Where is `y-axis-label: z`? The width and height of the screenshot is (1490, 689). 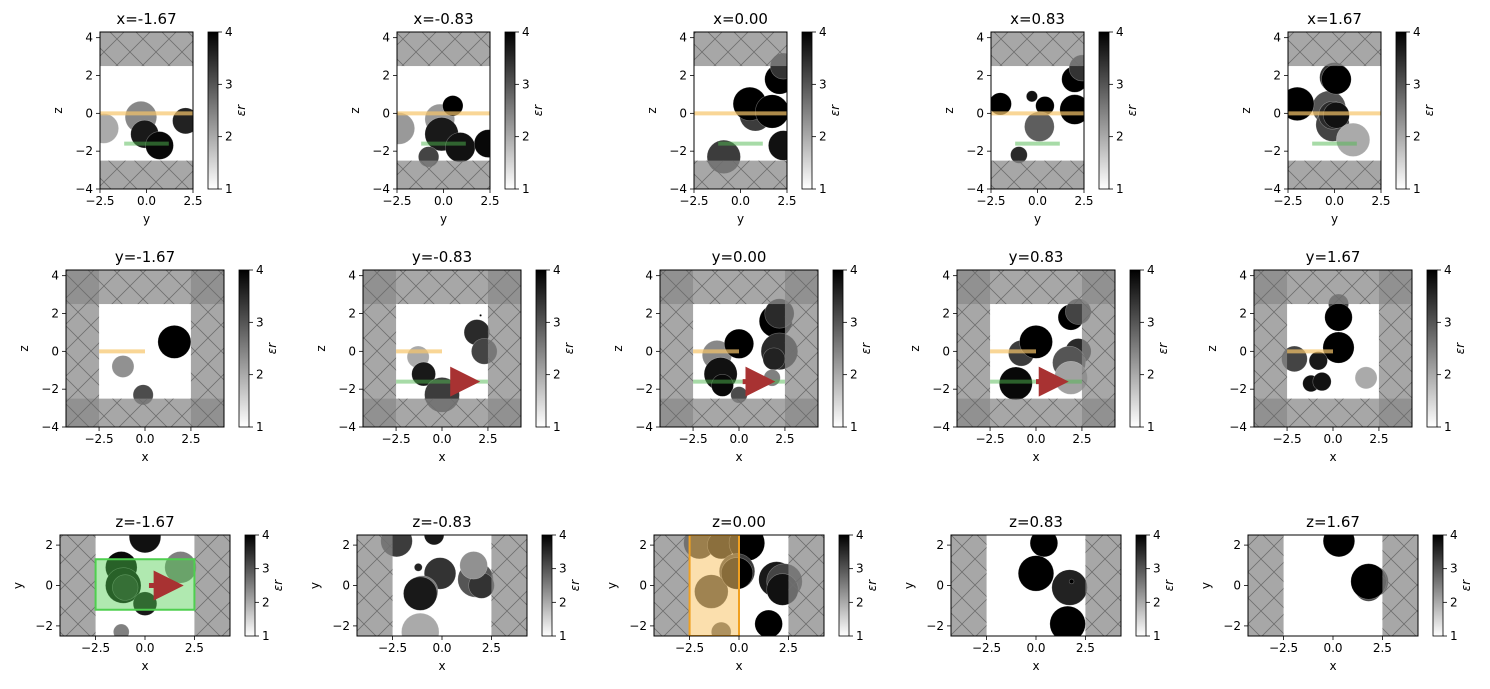 y-axis-label: z is located at coordinates (949, 110).